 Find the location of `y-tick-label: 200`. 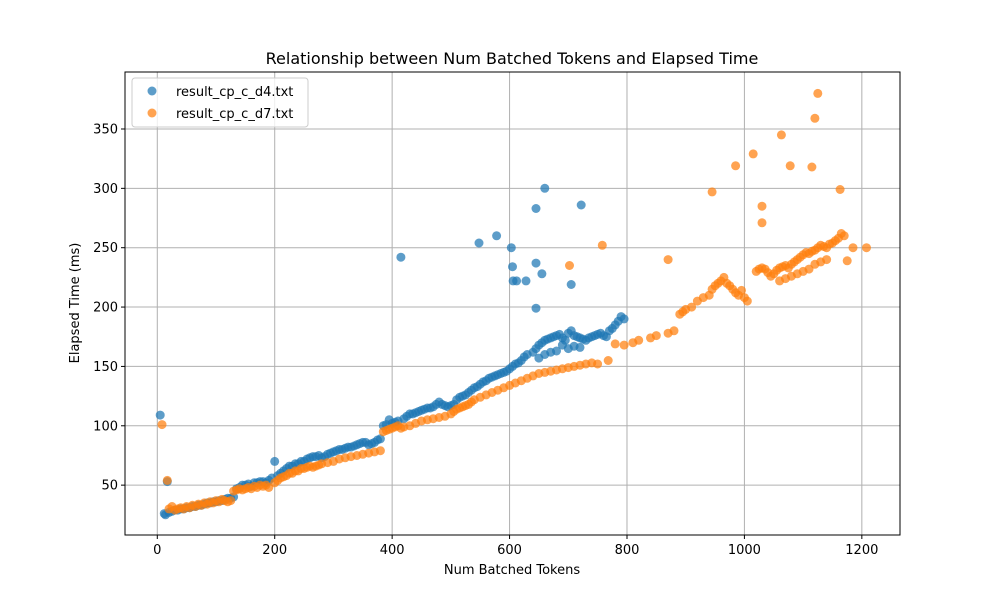

y-tick-label: 200 is located at coordinates (105, 308).